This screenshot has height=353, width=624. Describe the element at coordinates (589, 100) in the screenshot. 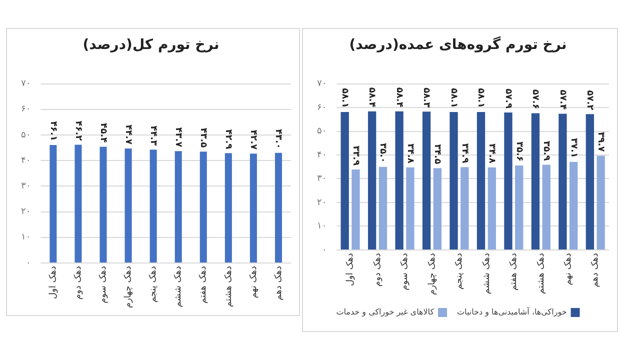

I see `data-label: ۵۷.۲` at that location.